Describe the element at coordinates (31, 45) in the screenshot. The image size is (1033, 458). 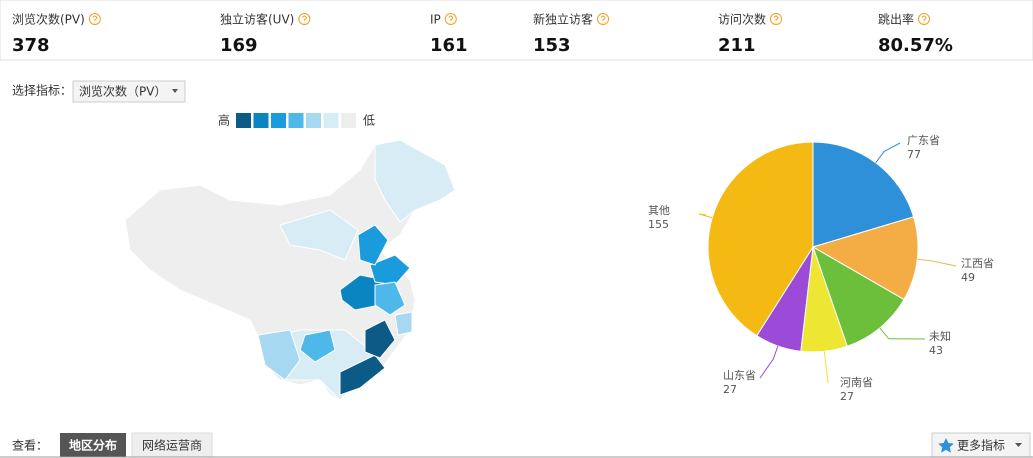
I see `metric-value: 378` at that location.